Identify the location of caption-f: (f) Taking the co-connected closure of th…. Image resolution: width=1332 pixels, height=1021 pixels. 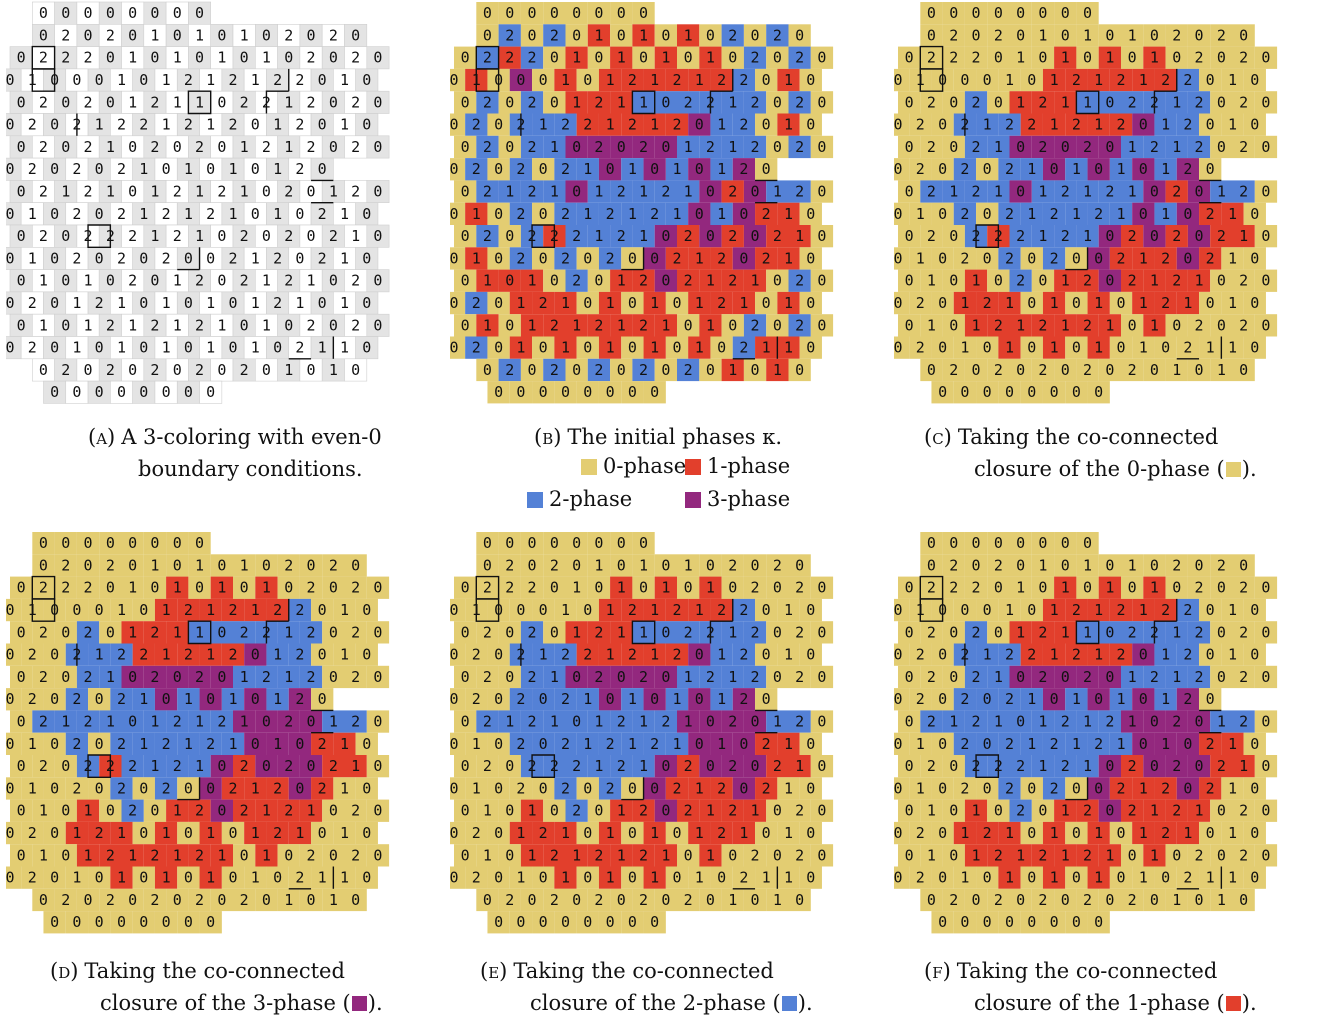
(1090, 987).